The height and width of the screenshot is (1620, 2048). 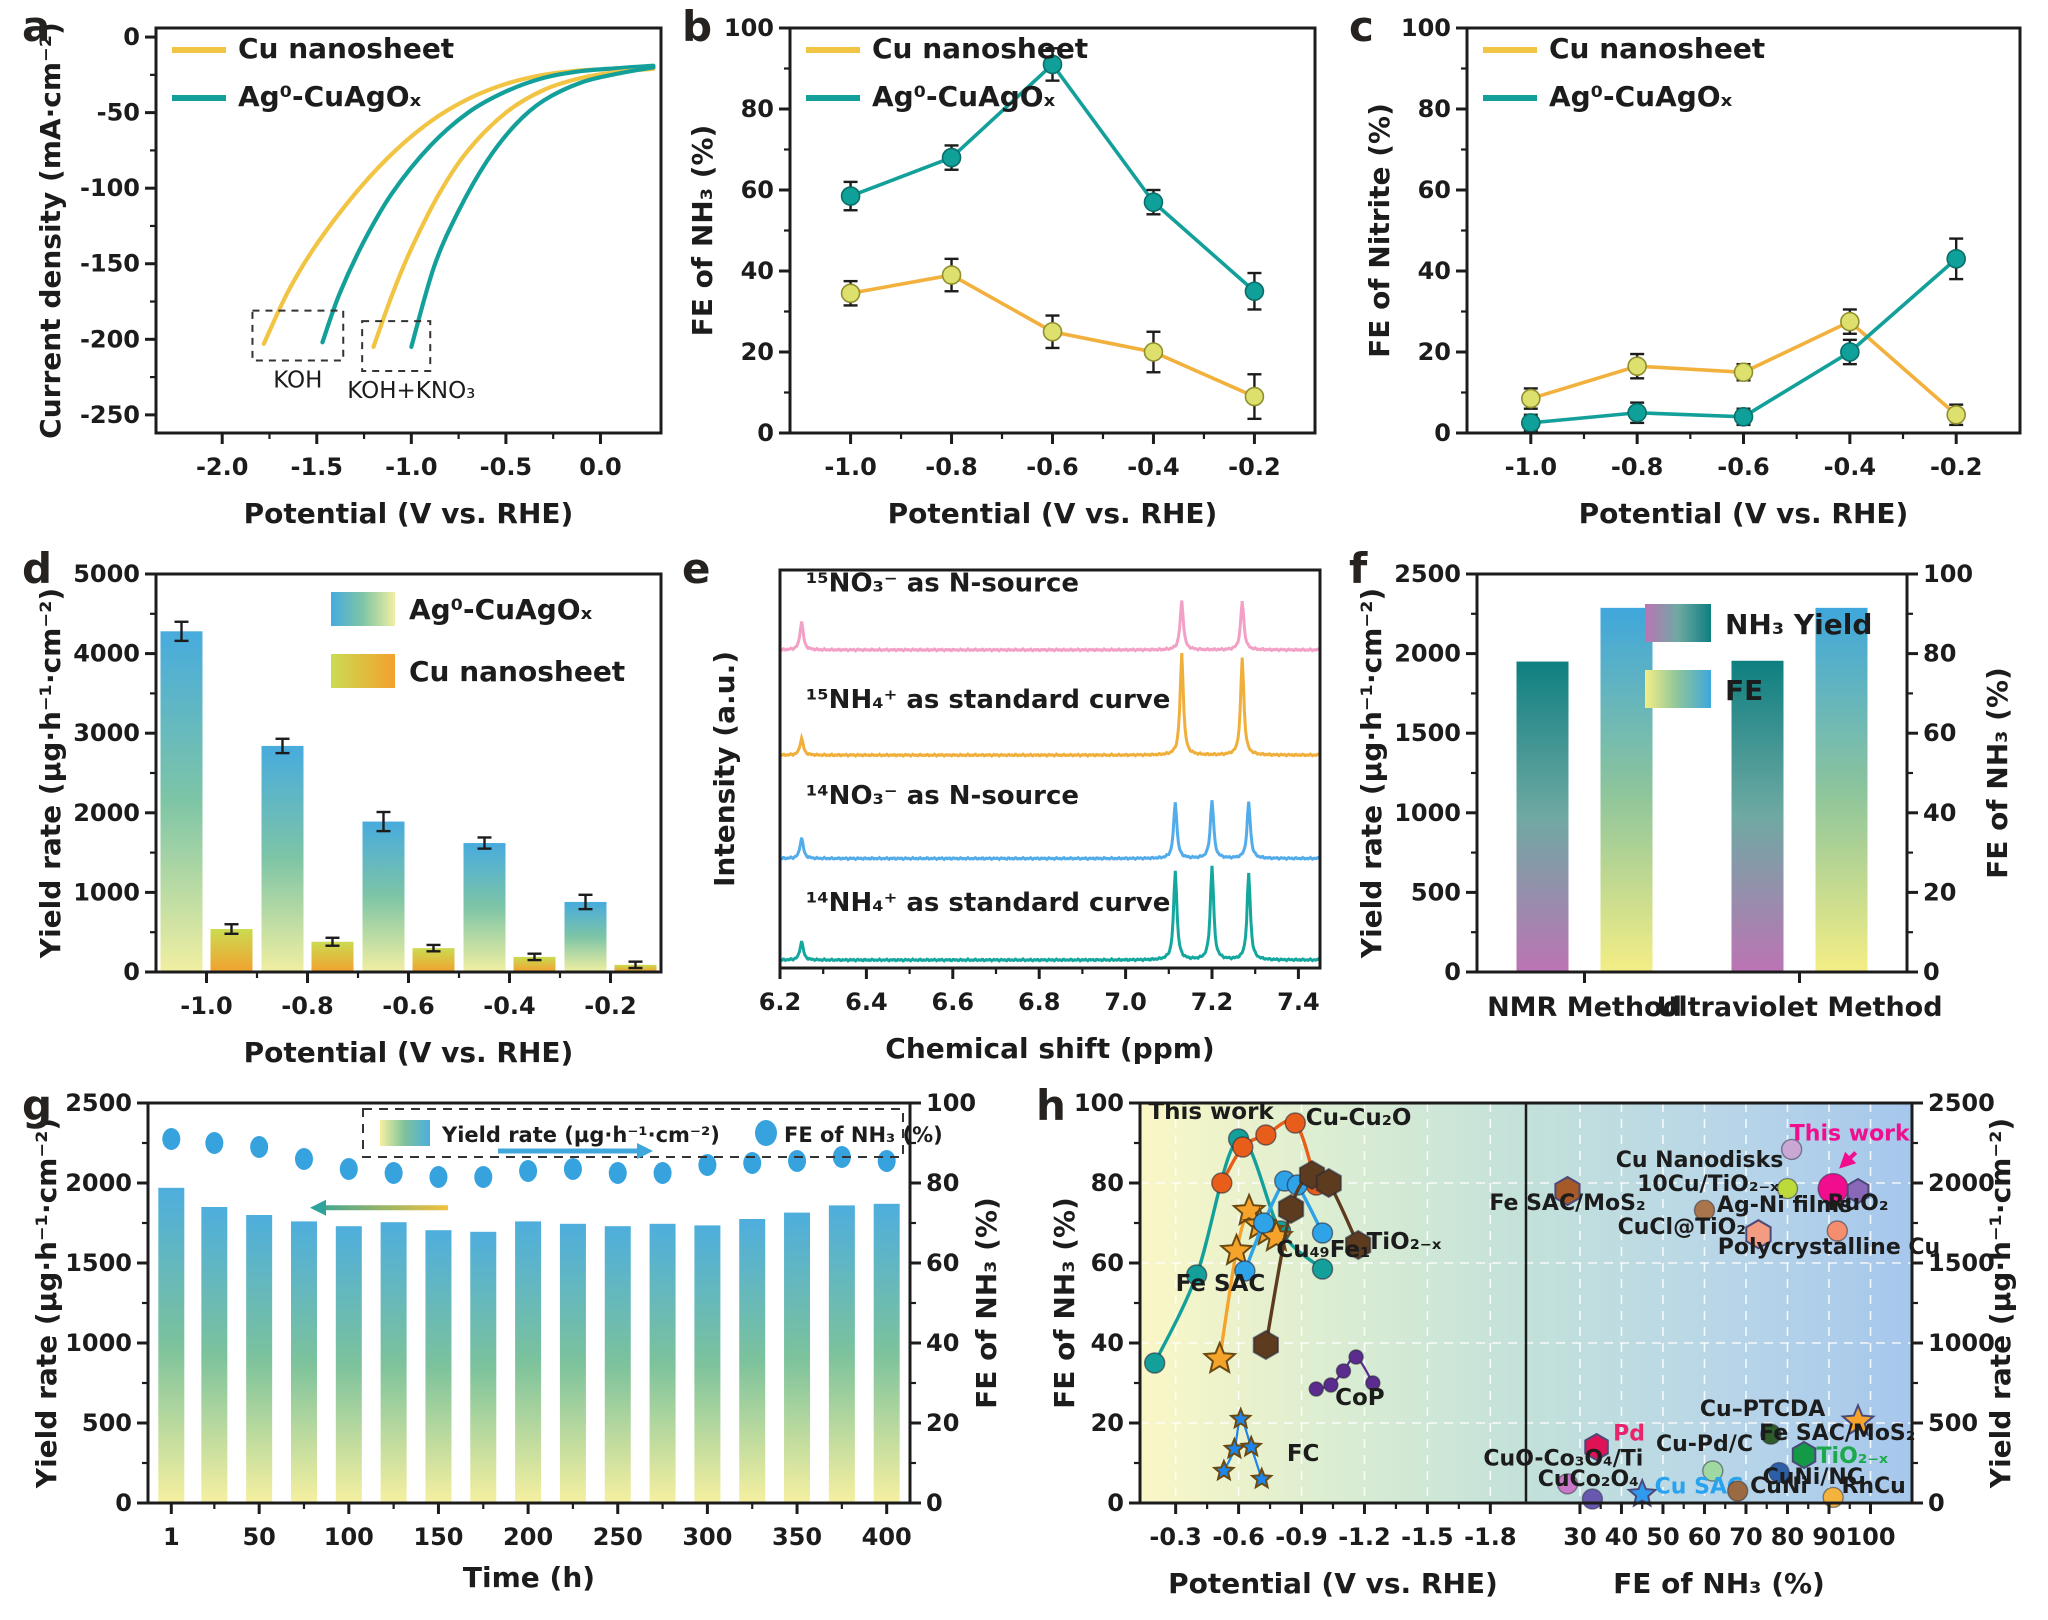 What do you see at coordinates (1359, 1118) in the screenshot?
I see `label: Cu-Cu₂O` at bounding box center [1359, 1118].